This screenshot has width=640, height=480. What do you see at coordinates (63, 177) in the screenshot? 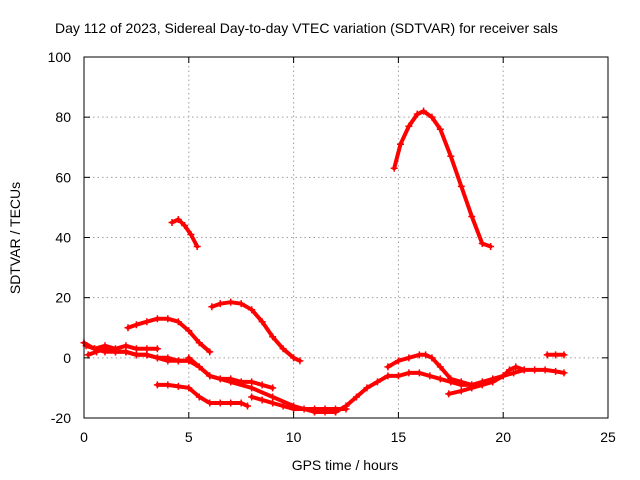
I see `y-tick-label: 60` at bounding box center [63, 177].